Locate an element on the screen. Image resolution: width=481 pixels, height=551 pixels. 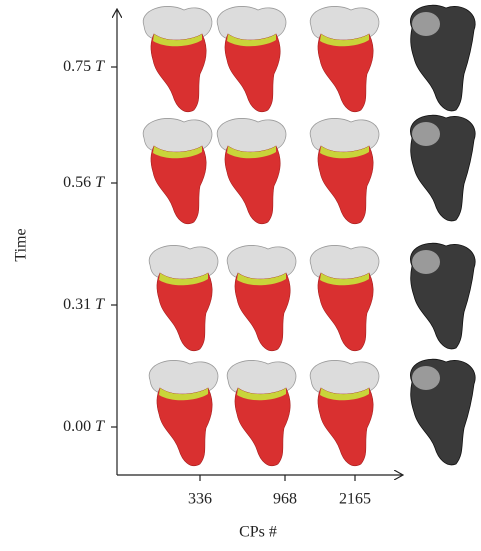
x-tick-label: 336 is located at coordinates (200, 499).